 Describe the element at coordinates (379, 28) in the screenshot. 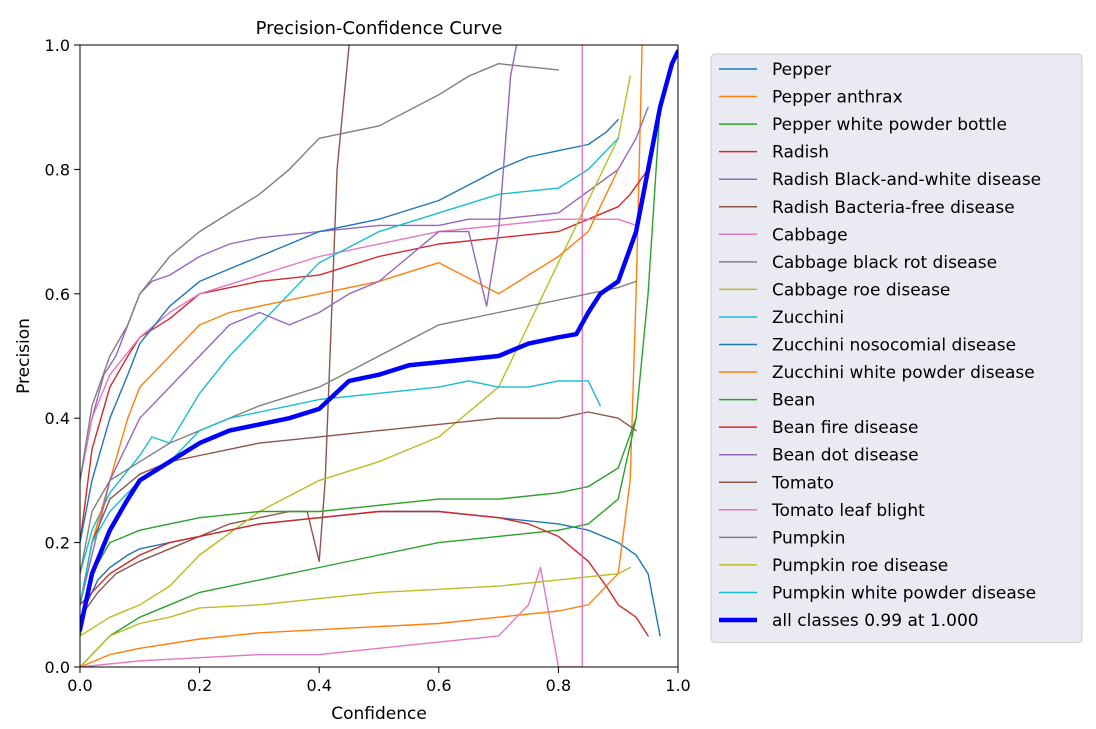

I see `chart-title: Precision-Confidence Curve` at that location.